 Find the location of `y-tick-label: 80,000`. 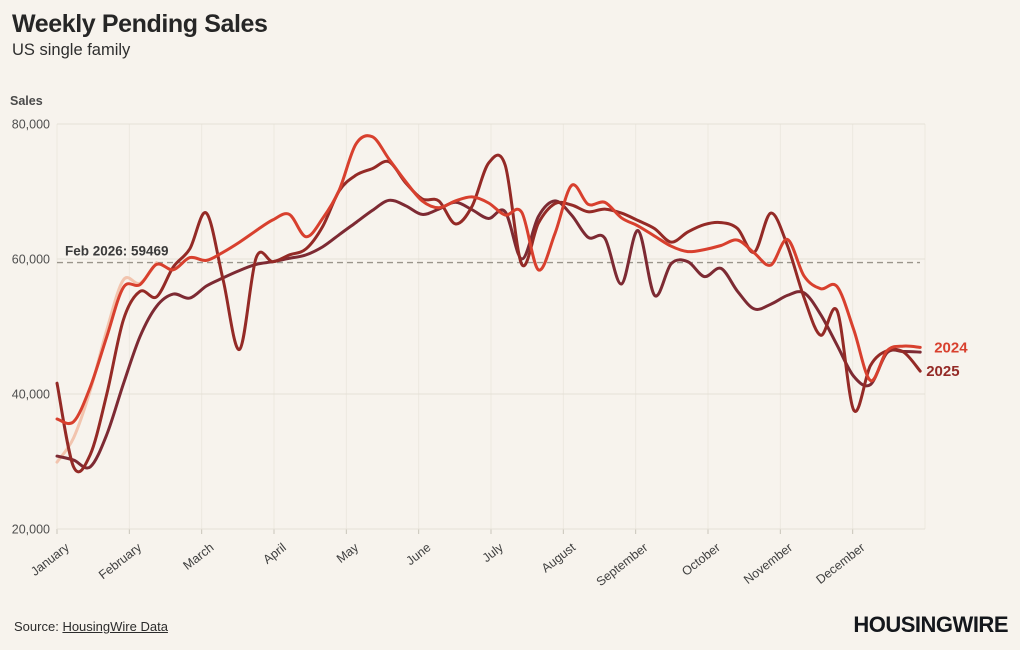

y-tick-label: 80,000 is located at coordinates (31, 125).